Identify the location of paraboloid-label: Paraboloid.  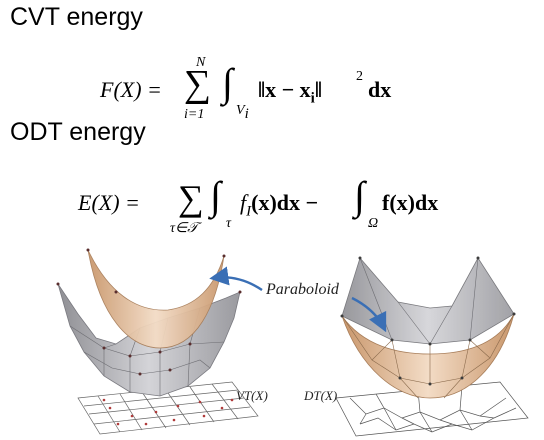
(302, 289).